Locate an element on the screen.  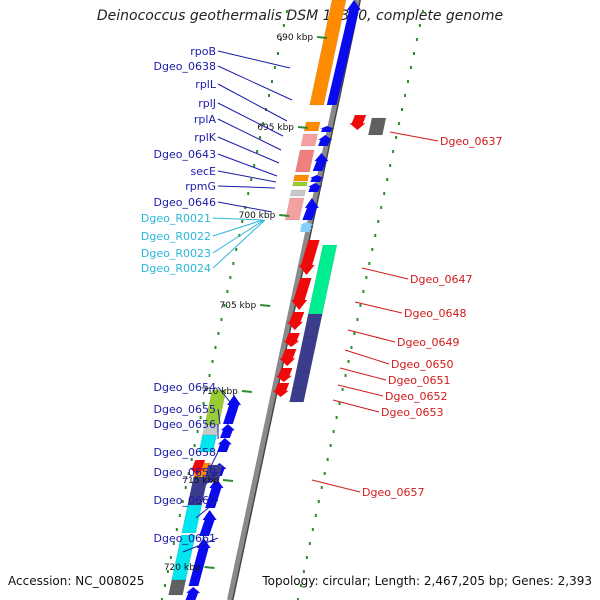
rna-label-dgeo-r0023: Dgeo_R0023 is located at coordinates (176, 253).